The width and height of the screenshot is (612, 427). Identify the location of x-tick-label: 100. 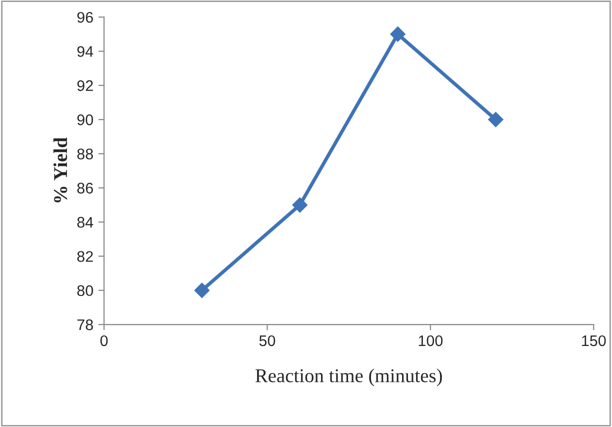
(430, 340).